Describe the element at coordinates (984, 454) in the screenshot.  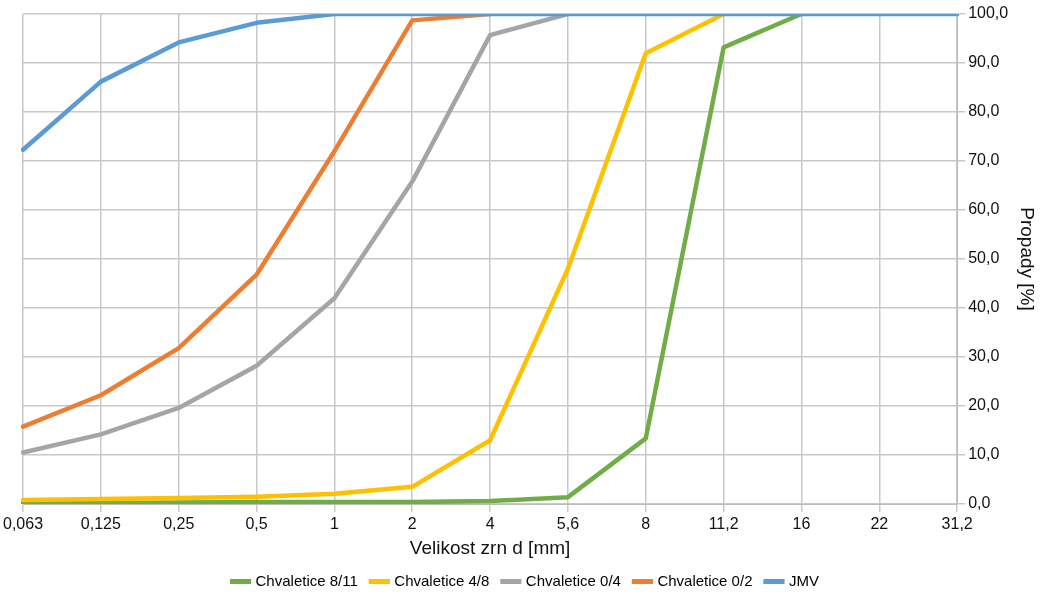
I see `y-tick-label: 10,0` at that location.